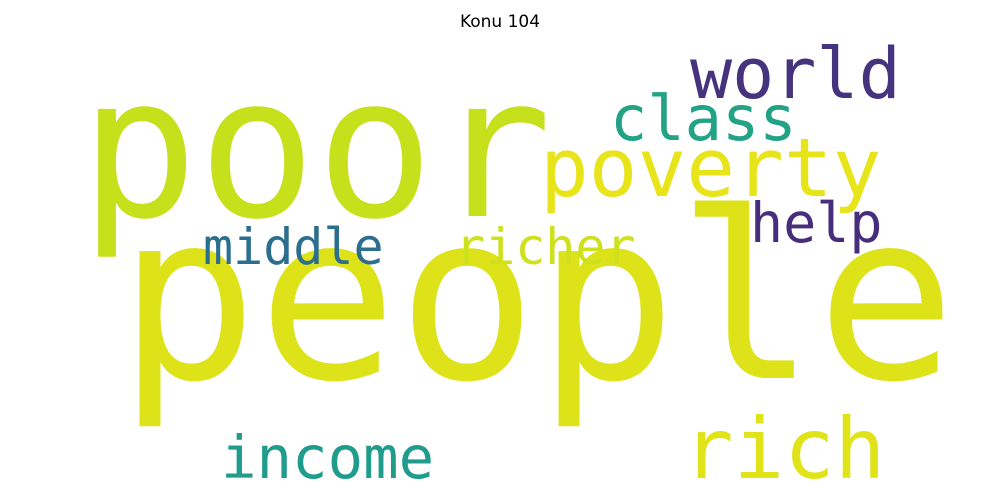 Image resolution: width=1000 pixels, height=500 pixels. Describe the element at coordinates (710, 169) in the screenshot. I see `word-poverty: poverty` at that location.